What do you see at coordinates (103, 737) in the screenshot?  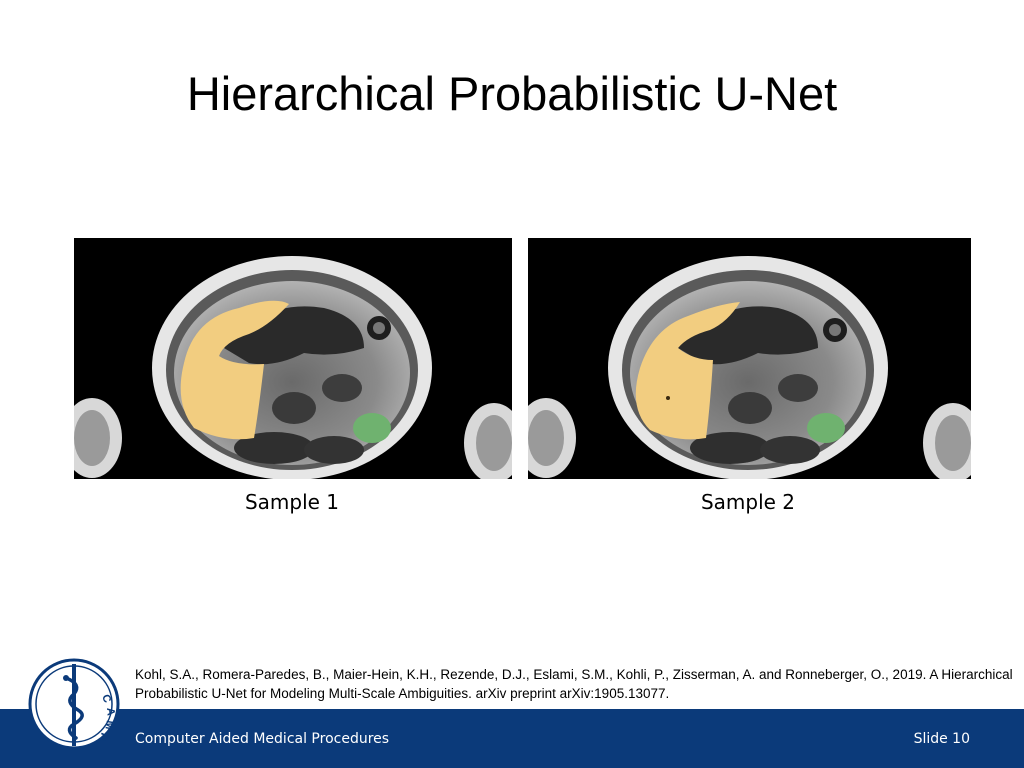 I see `camp-logo-letter-p: P` at bounding box center [103, 737].